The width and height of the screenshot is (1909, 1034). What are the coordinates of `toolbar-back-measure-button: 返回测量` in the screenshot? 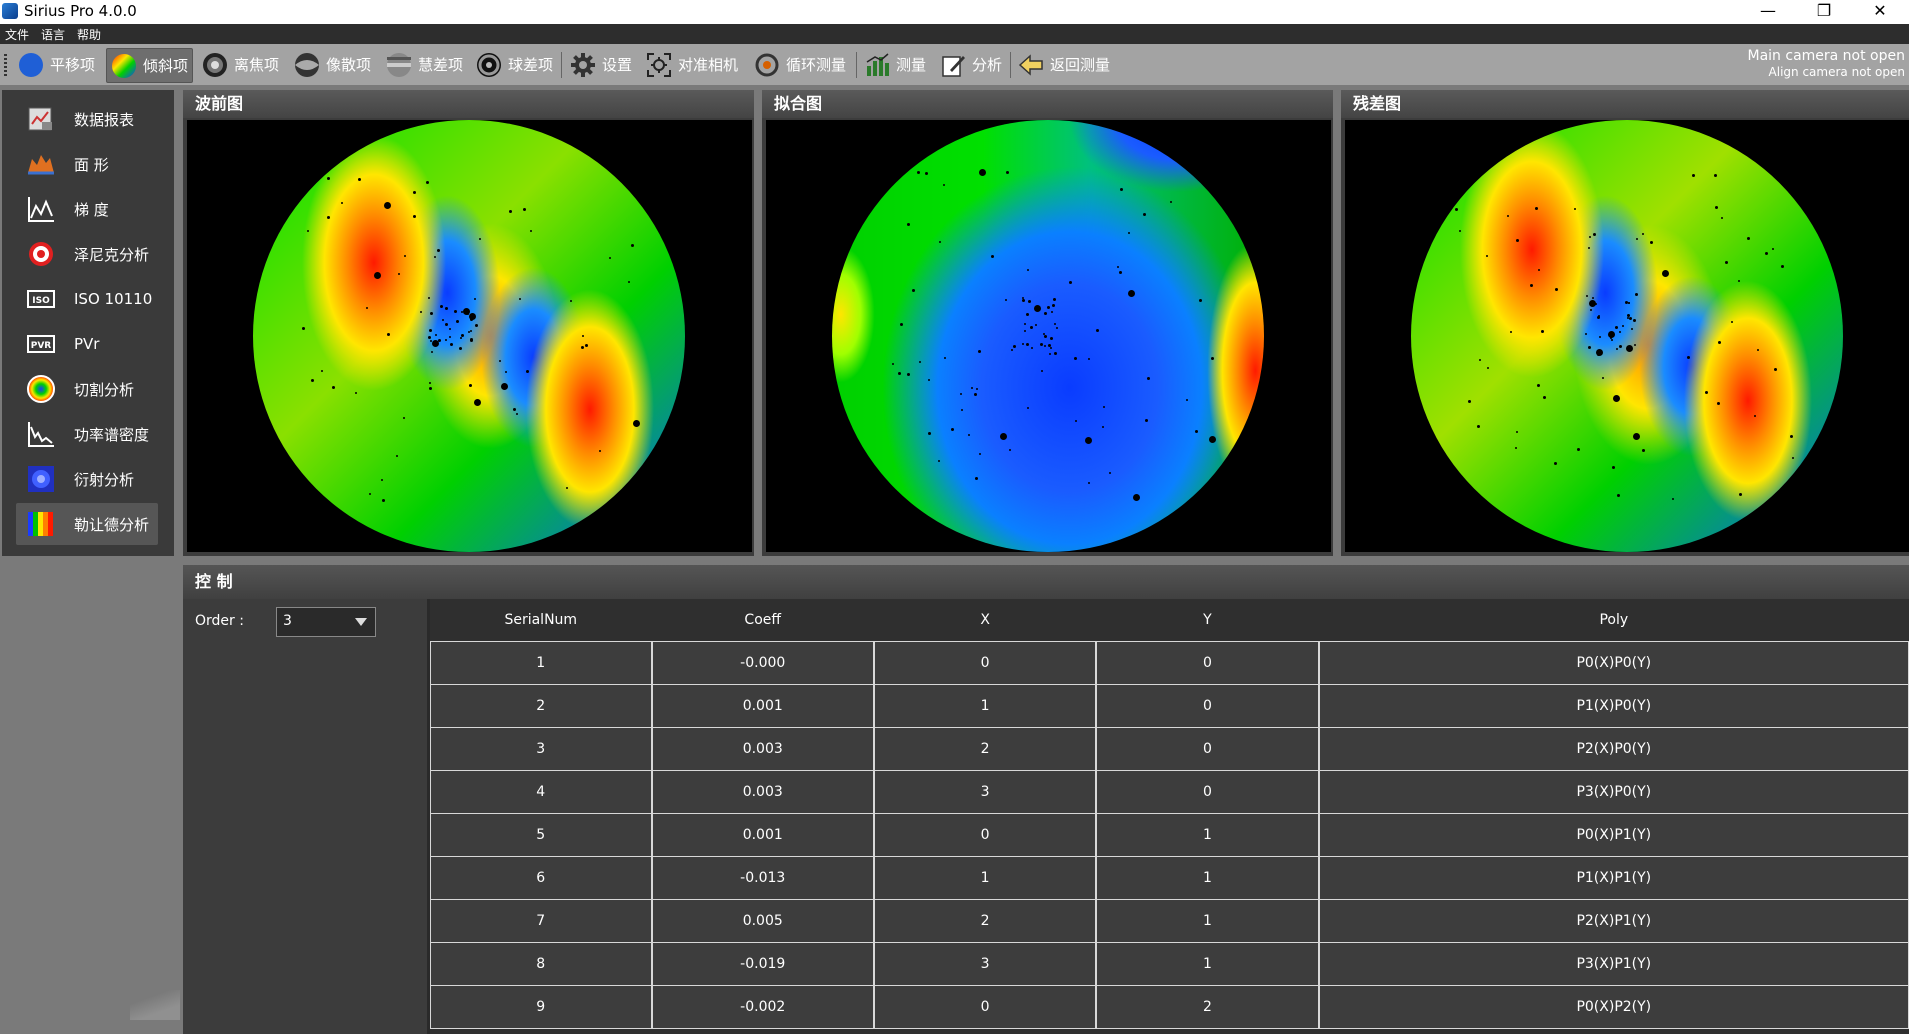 It's located at (1064, 64).